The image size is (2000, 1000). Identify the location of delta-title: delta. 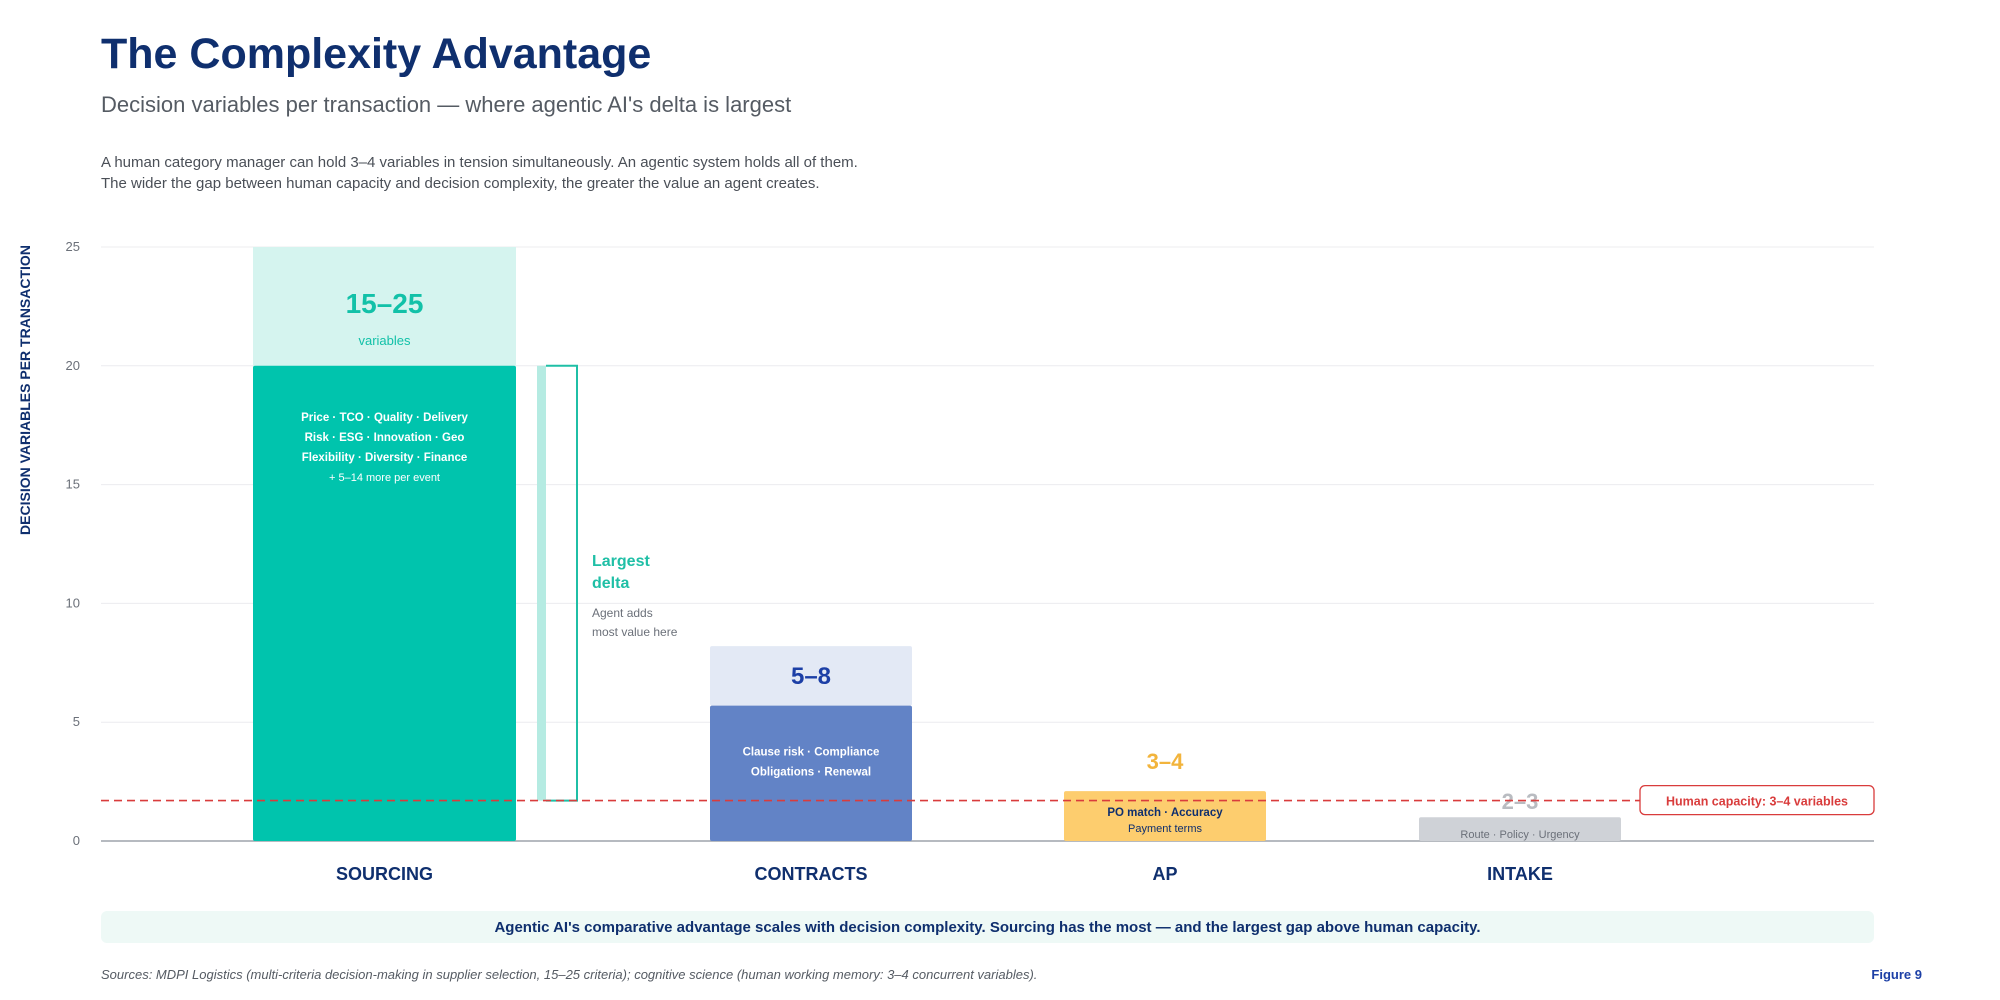
(610, 583).